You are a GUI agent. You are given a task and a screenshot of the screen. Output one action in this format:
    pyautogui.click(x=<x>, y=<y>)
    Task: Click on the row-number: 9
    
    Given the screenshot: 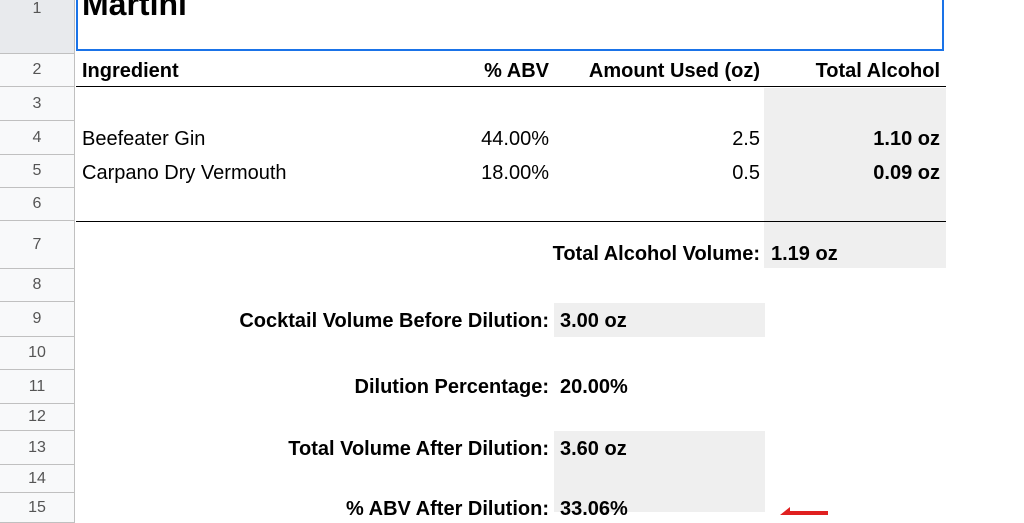 What is the action you would take?
    pyautogui.click(x=37, y=318)
    